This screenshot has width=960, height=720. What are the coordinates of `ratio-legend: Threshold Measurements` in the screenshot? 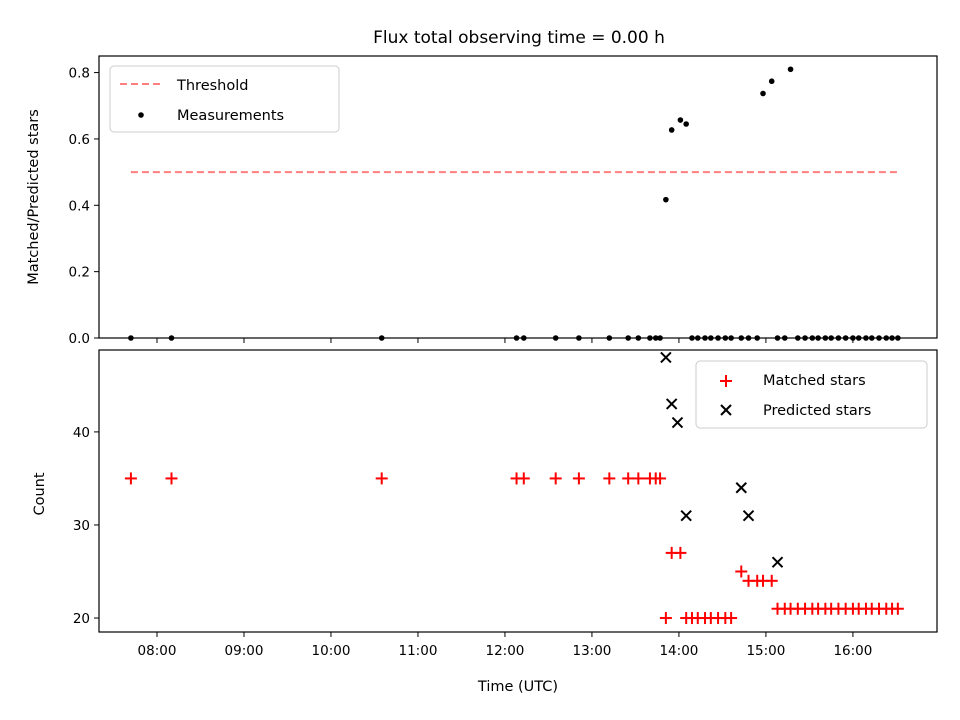 It's located at (224, 99).